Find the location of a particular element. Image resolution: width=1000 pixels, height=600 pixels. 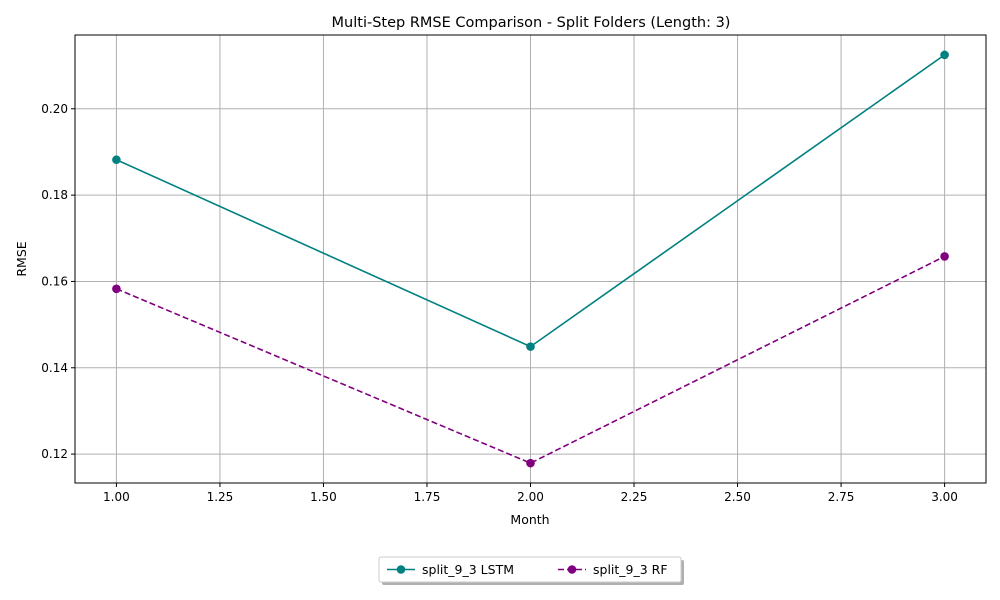

y-tick-label: 0.12 is located at coordinates (54, 454).